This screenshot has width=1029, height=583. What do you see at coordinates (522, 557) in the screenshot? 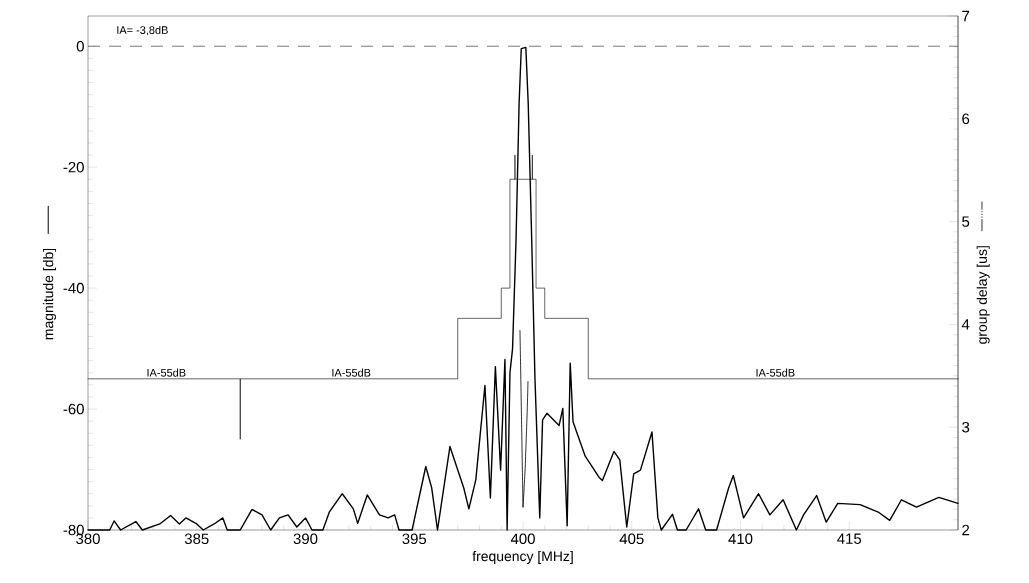
I see `x-axis-title: frequency [MHz]` at bounding box center [522, 557].